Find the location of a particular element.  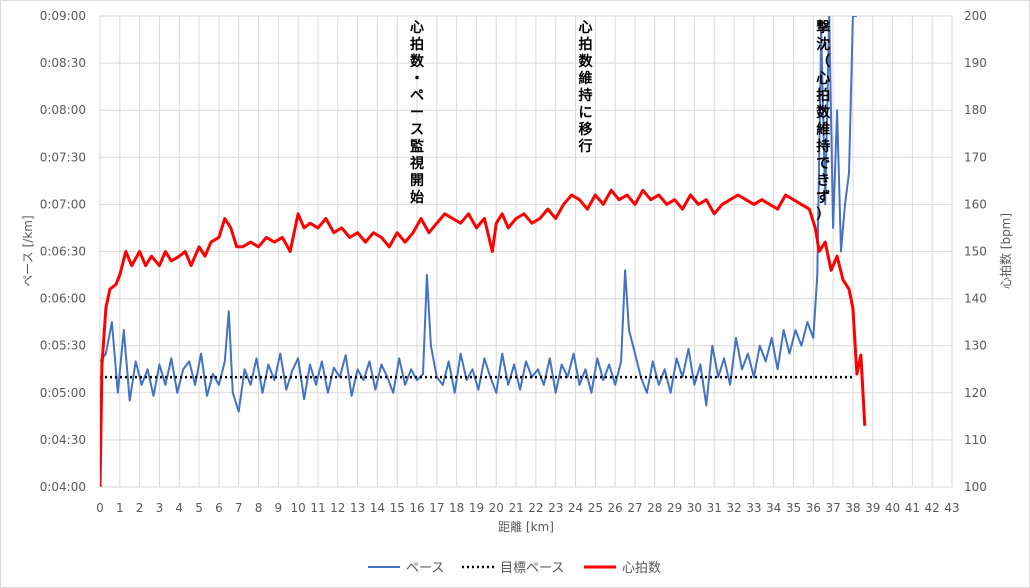

legend-label-hr: 心拍数 is located at coordinates (641, 568).